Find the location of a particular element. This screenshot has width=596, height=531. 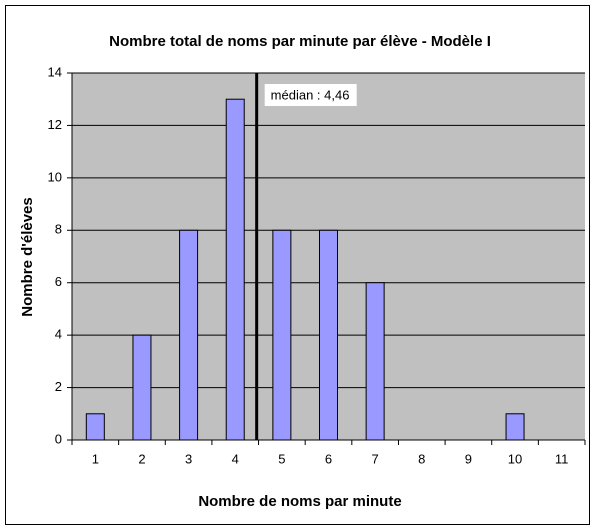

y-tick-label: 12 is located at coordinates (55, 124).